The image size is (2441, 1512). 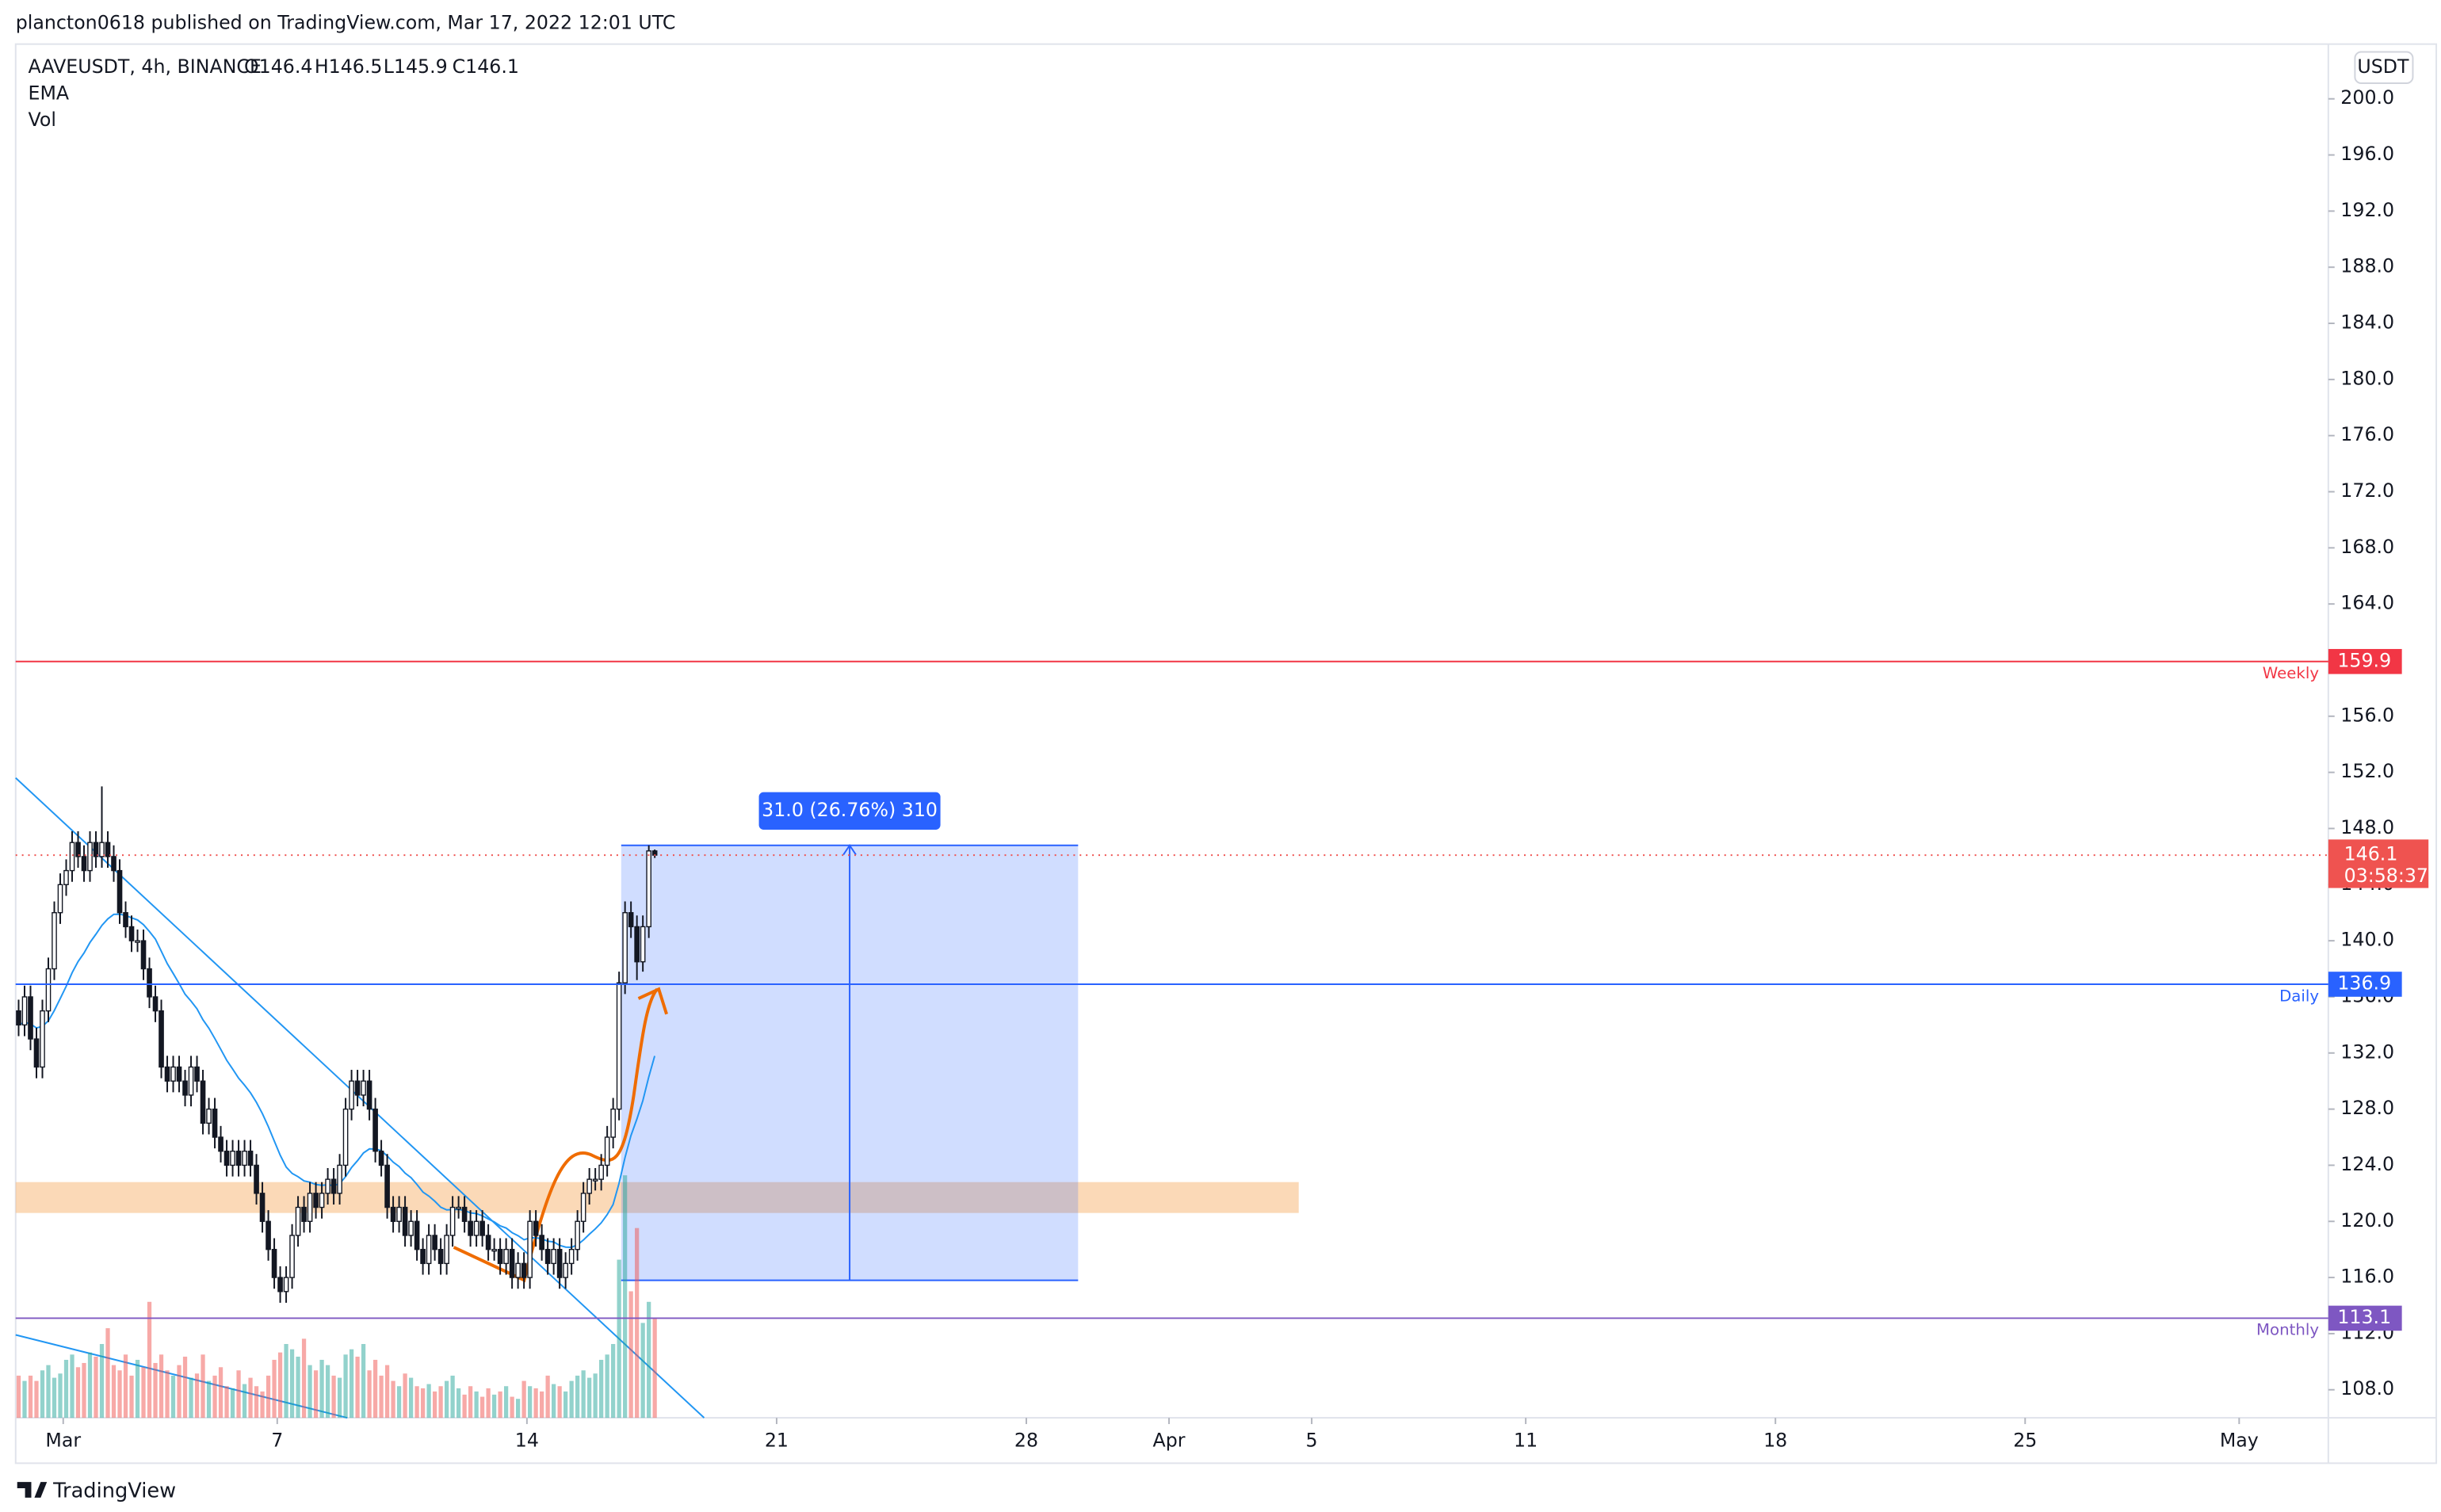 I want to click on currency: USDT, so click(x=2383, y=66).